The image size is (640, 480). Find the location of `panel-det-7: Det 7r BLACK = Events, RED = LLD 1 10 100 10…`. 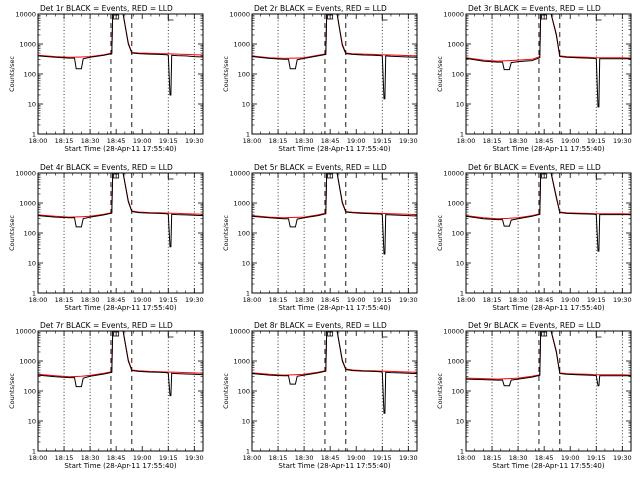

panel-det-7: Det 7r BLACK = Events, RED = LLD 1 10 100 10… is located at coordinates (106, 395).